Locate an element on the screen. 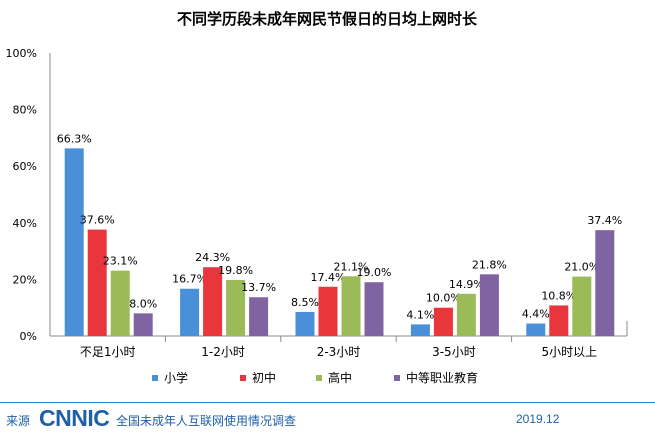 This screenshot has height=440, width=655. data-label: 66.3% is located at coordinates (74, 138).